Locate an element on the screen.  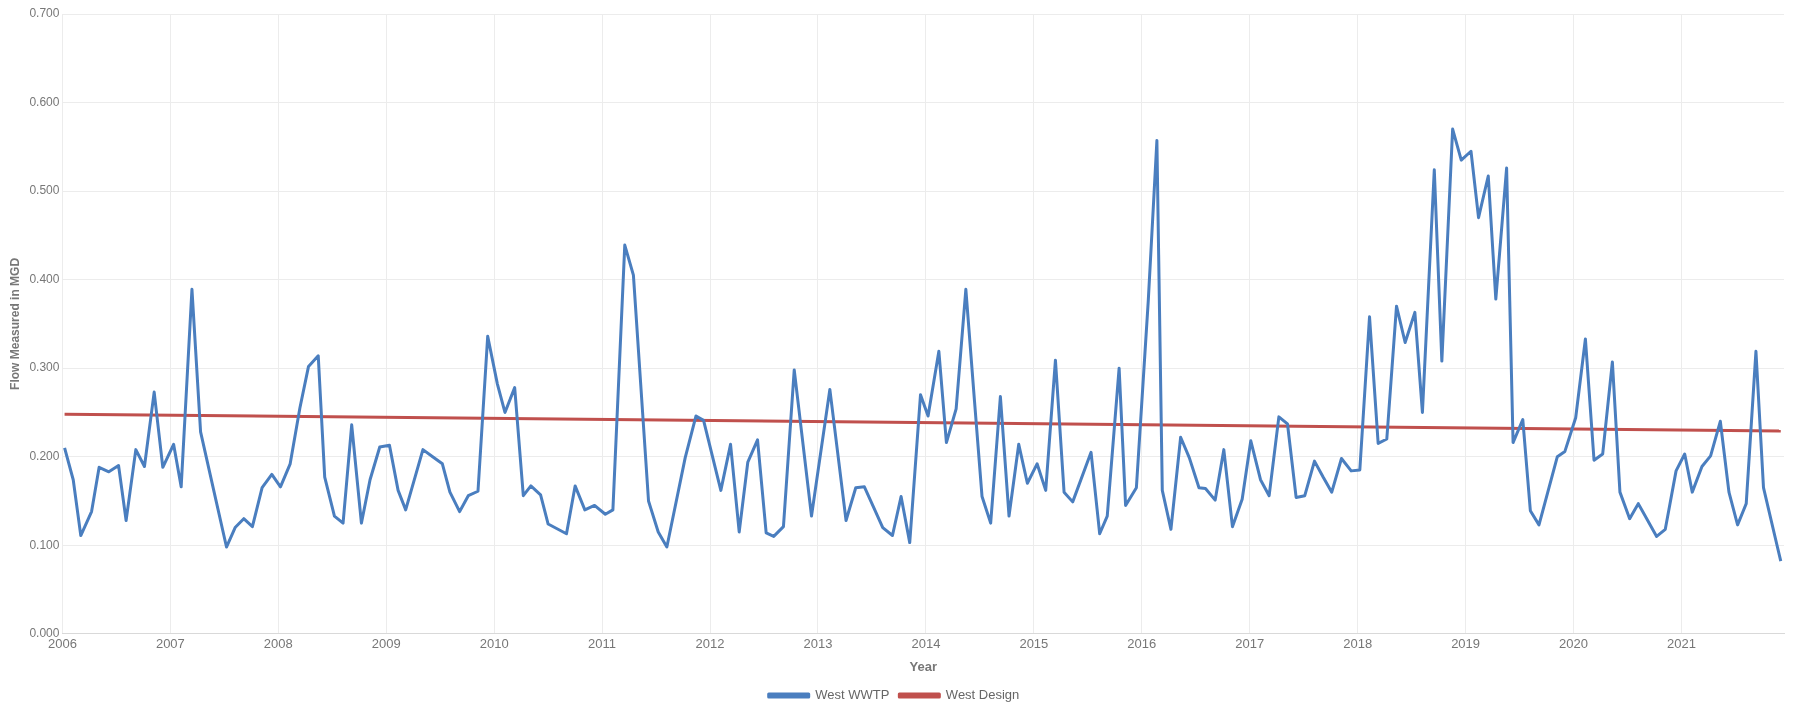
x-tick-label: 2016 is located at coordinates (1142, 644).